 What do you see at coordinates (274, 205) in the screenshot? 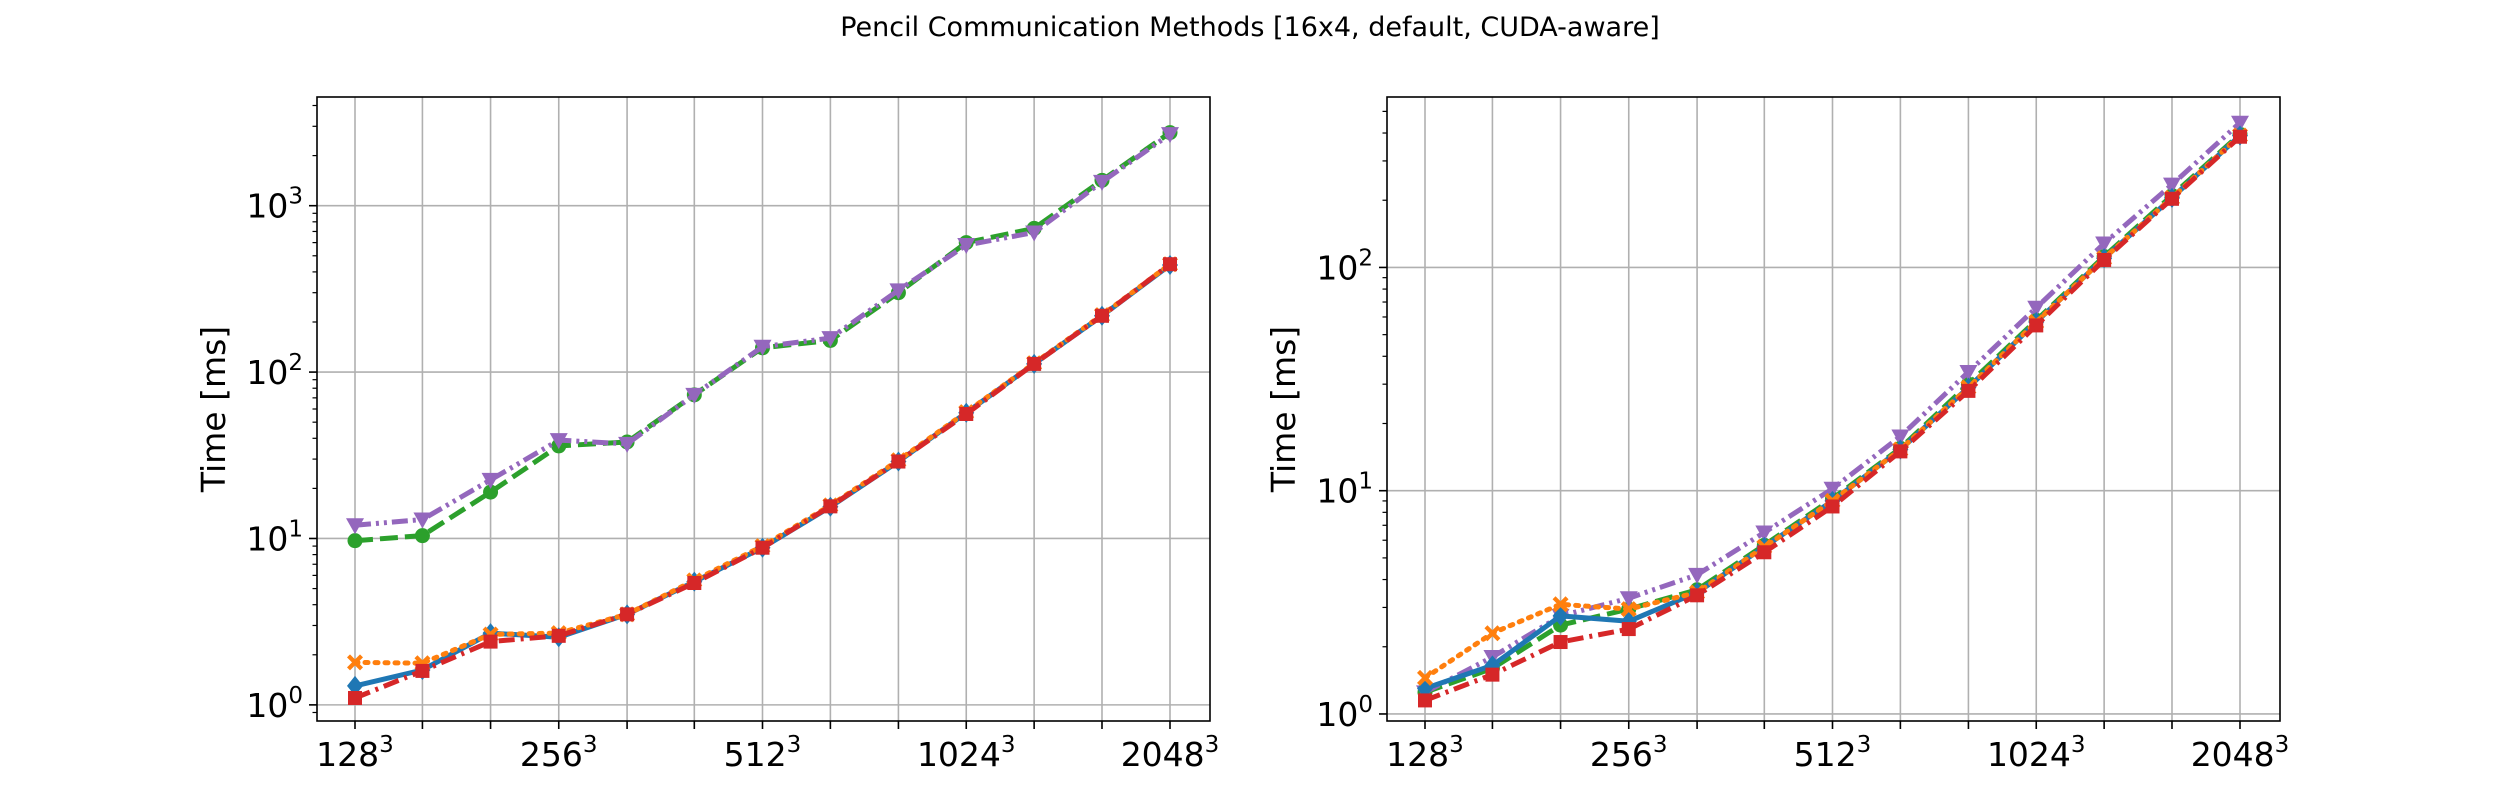
I see `y-tick-label: 103` at bounding box center [274, 205].